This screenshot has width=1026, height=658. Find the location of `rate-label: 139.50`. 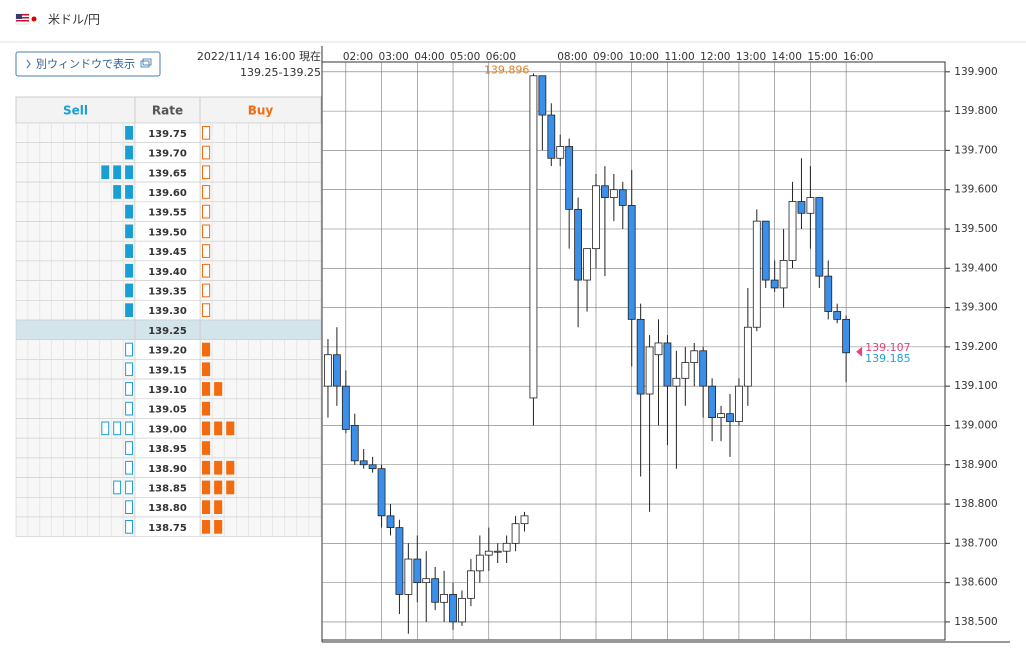

rate-label: 139.50 is located at coordinates (167, 232).